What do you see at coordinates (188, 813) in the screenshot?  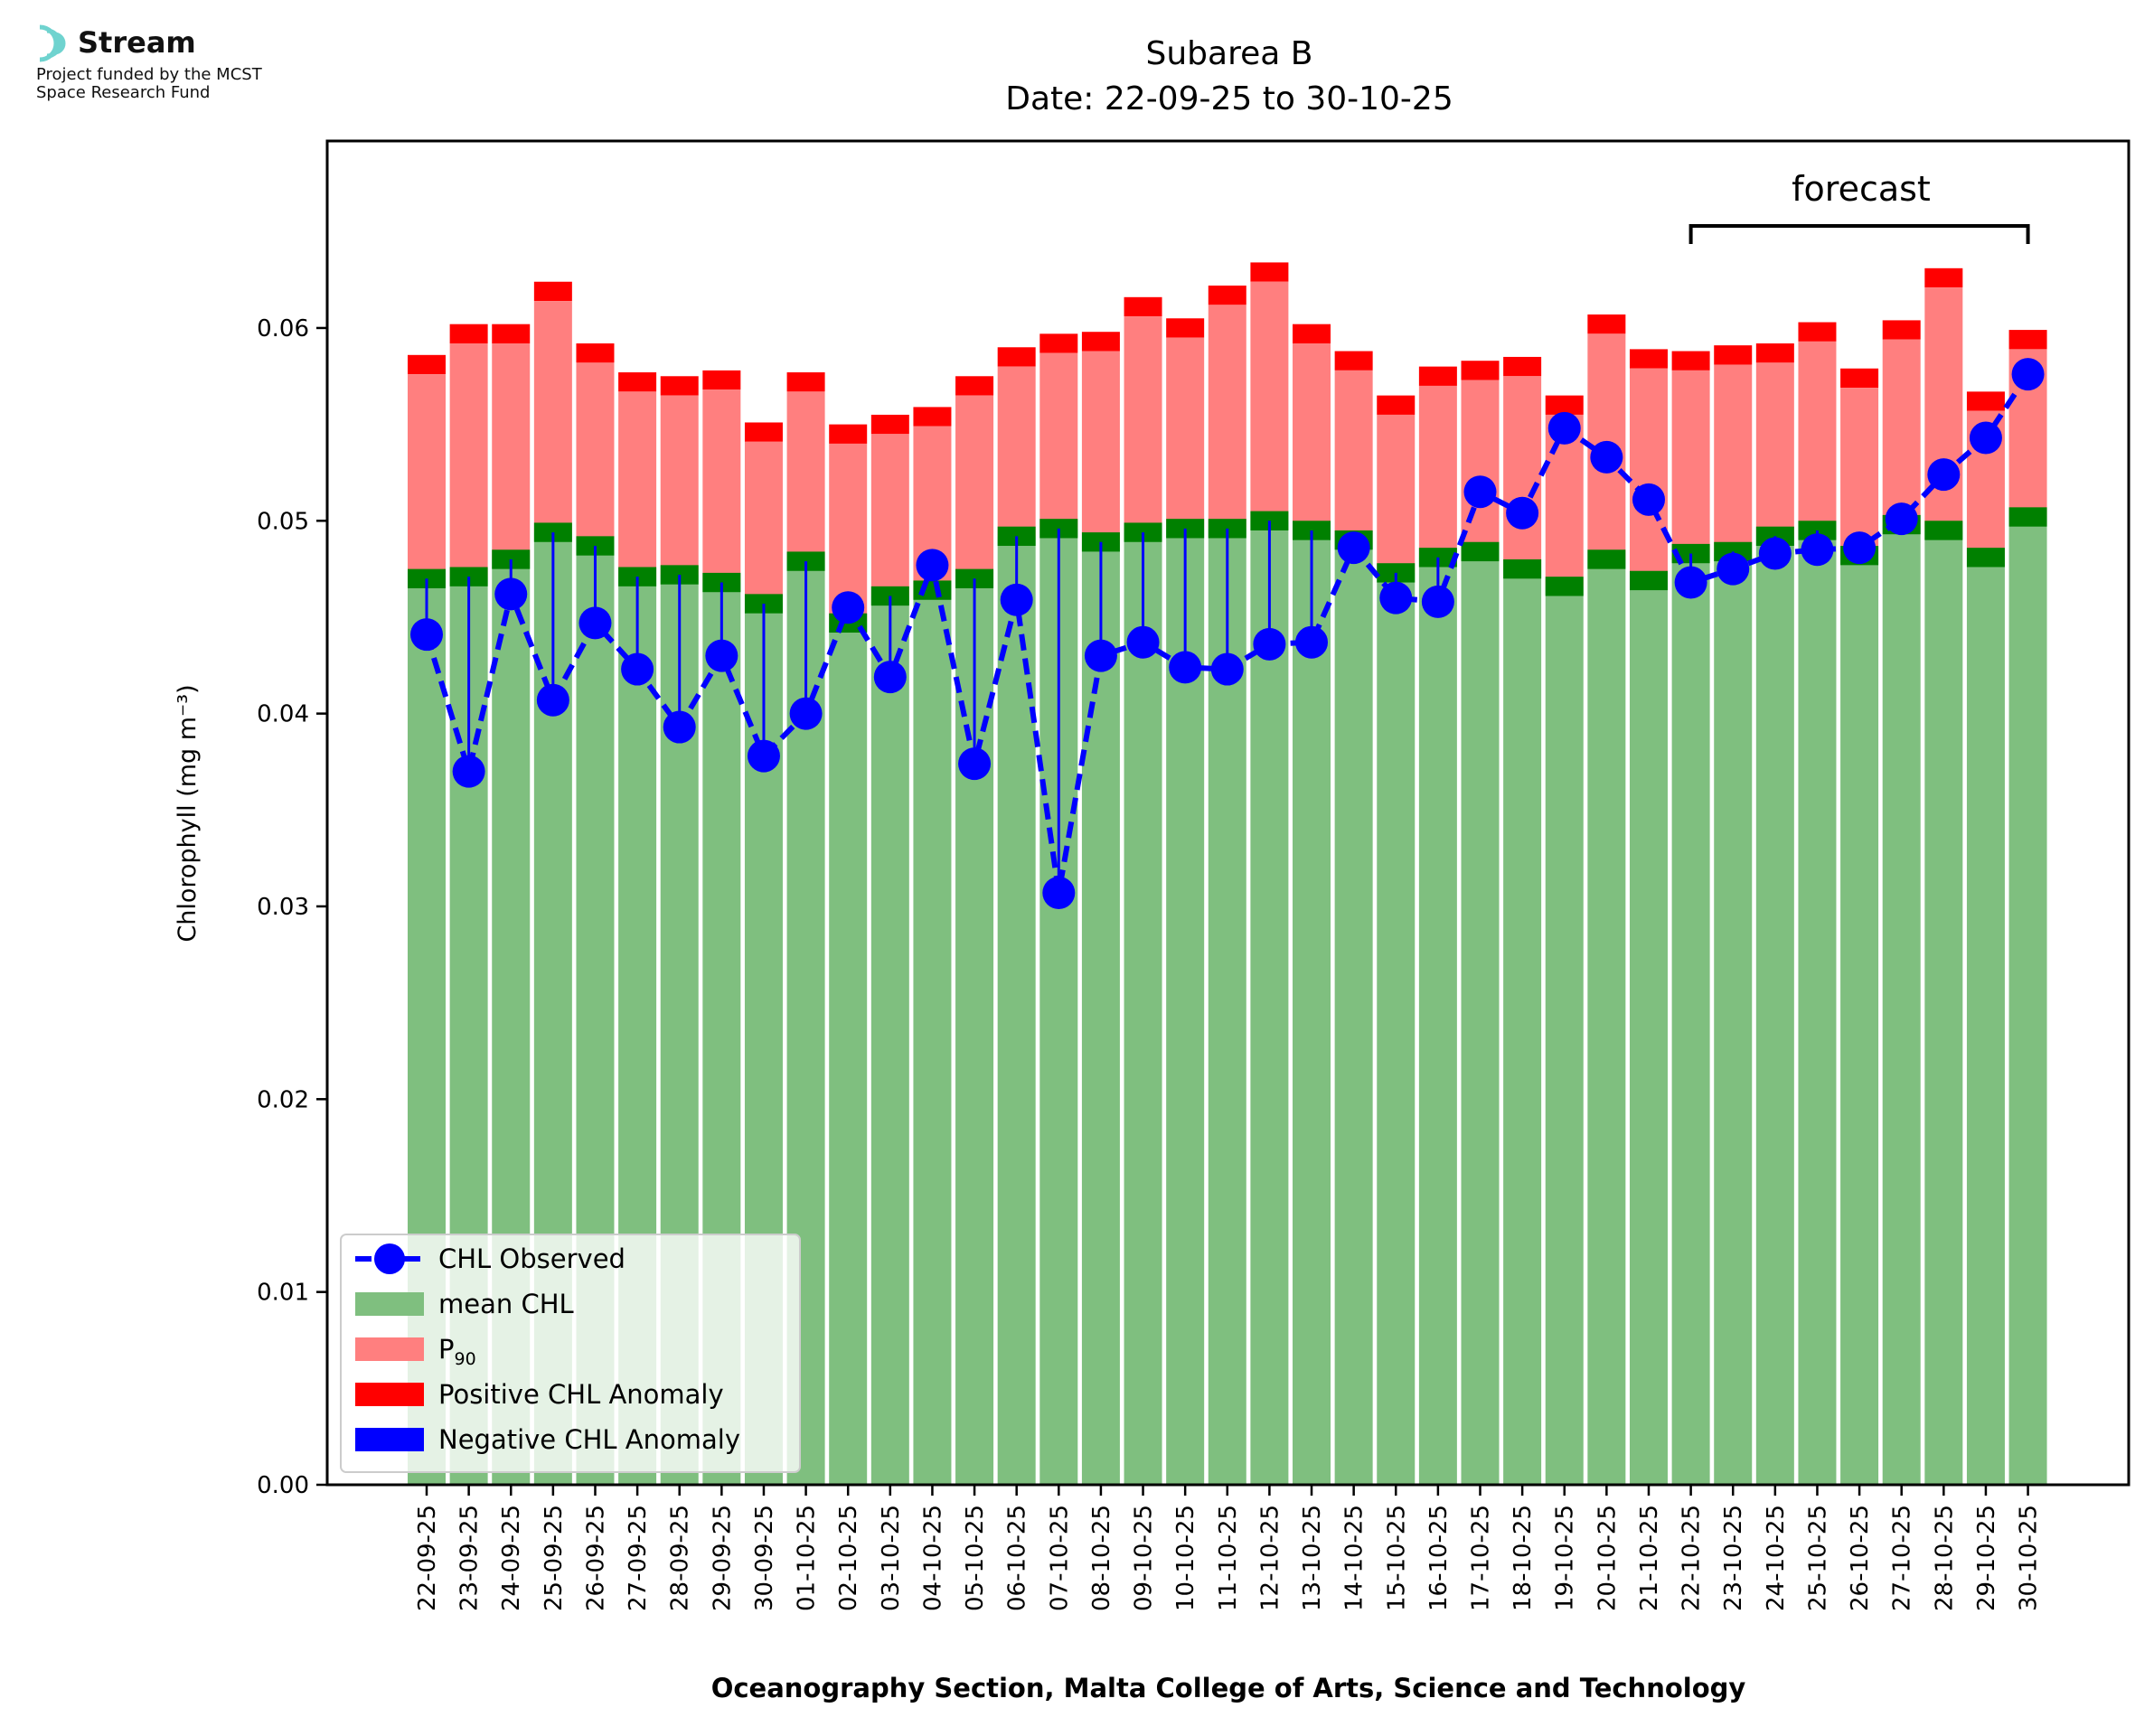 I see `y-axis-label: Chlorophyll (mg m⁻³)` at bounding box center [188, 813].